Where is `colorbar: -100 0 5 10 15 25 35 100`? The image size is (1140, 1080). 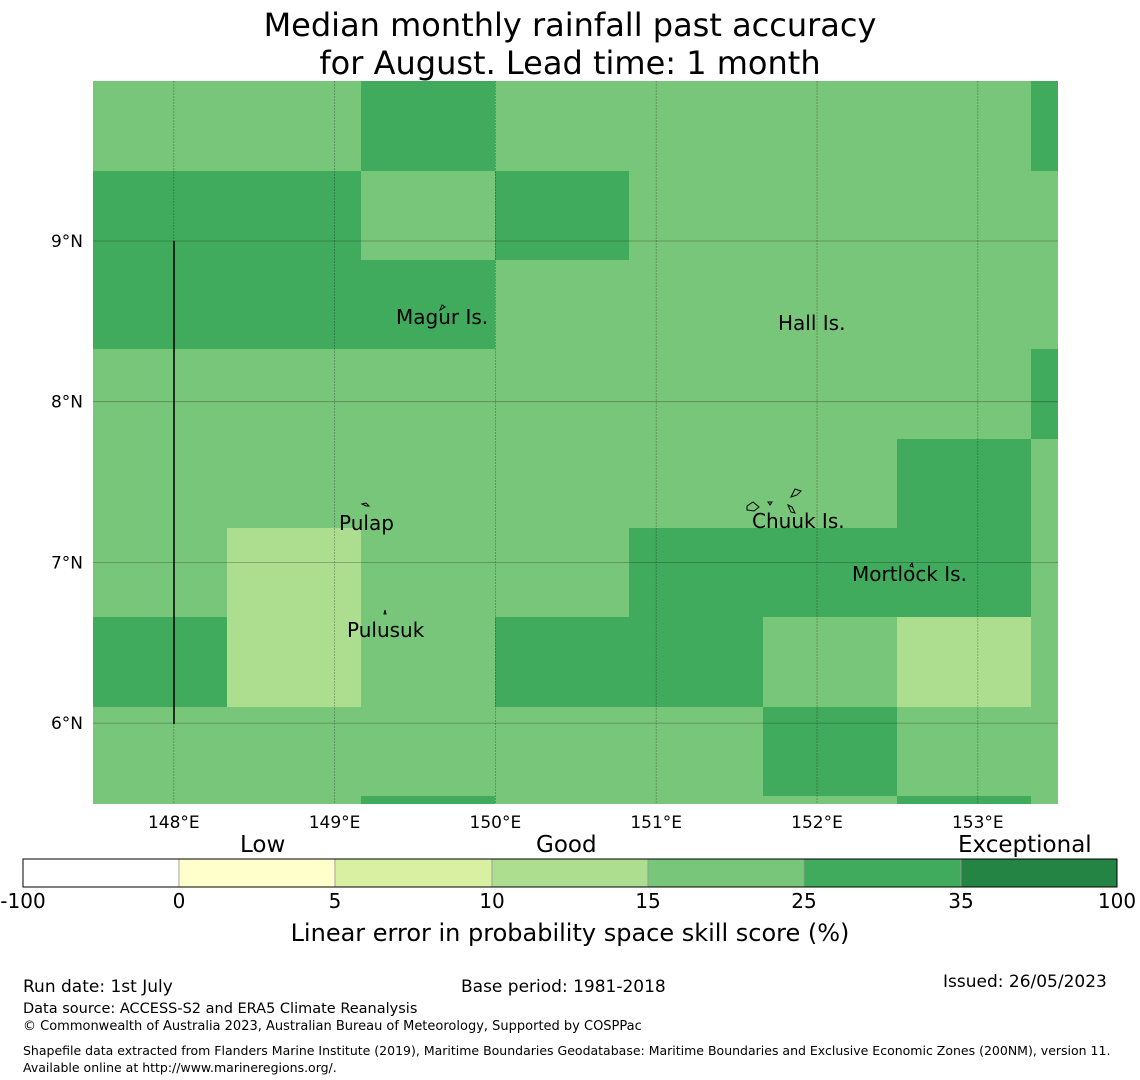 colorbar: -100 0 5 10 15 25 35 100 is located at coordinates (568, 885).